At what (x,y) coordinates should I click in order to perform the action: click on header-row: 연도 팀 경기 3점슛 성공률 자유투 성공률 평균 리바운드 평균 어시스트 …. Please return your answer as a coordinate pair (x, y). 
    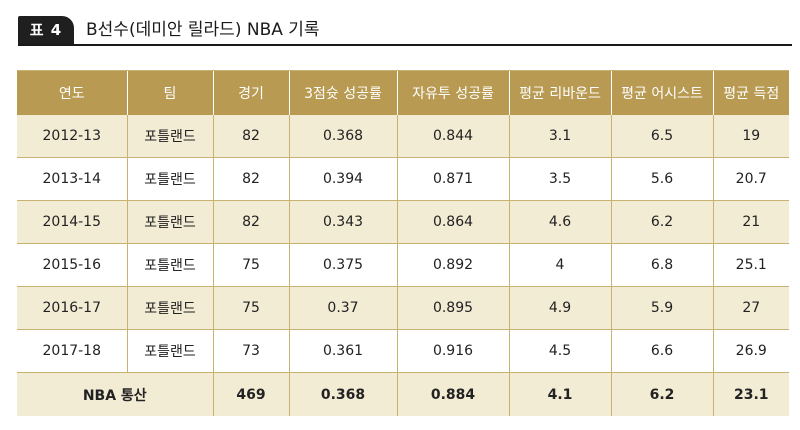
    Looking at the image, I should click on (403, 93).